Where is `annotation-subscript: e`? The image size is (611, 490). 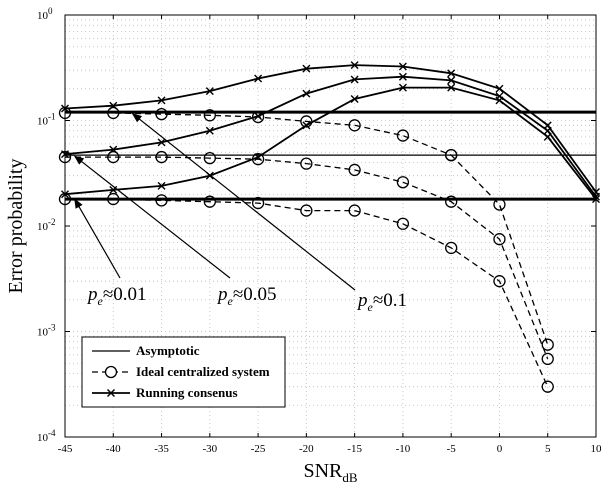
annotation-subscript: e is located at coordinates (231, 301).